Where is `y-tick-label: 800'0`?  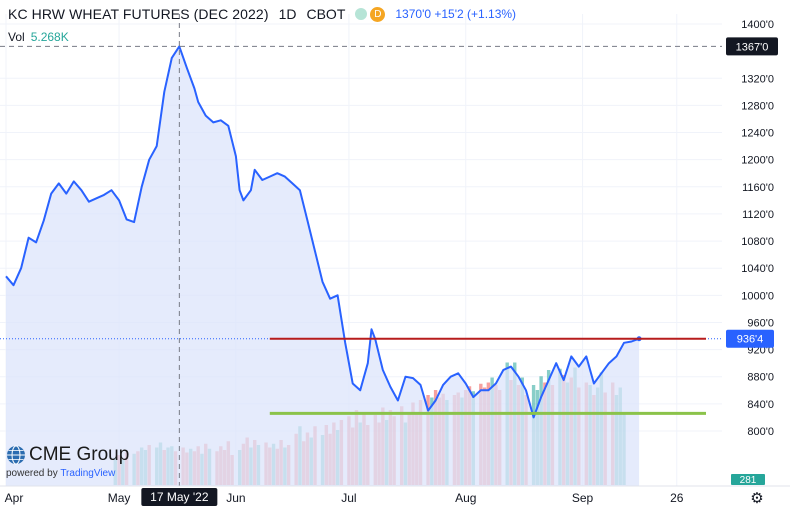 y-tick-label: 800'0 is located at coordinates (760, 432).